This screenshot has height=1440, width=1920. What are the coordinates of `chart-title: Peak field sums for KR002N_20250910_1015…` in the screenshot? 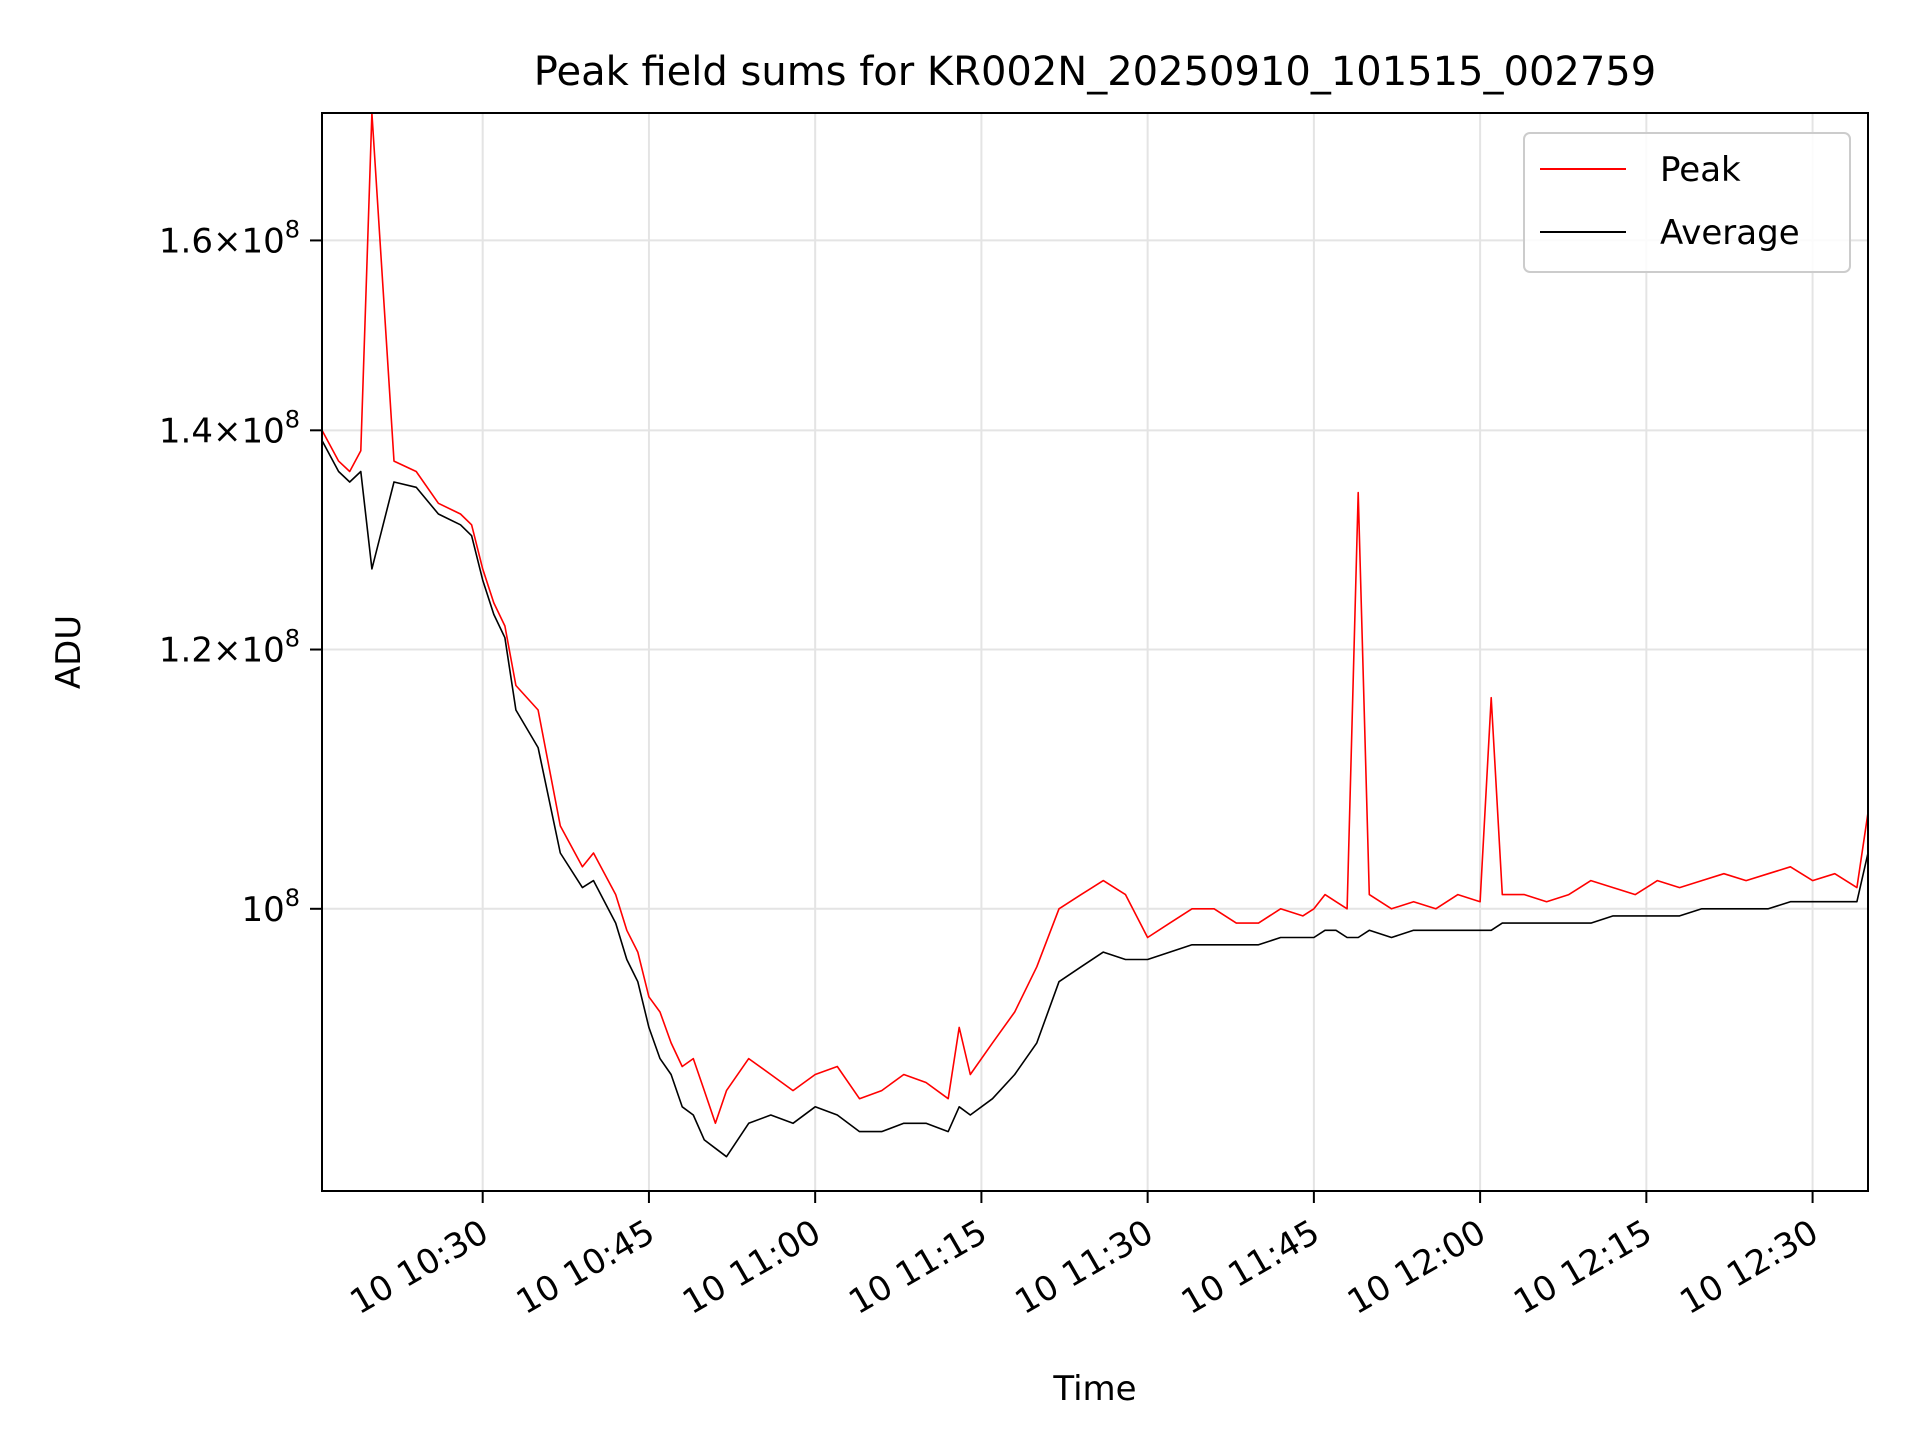 It's located at (1095, 72).